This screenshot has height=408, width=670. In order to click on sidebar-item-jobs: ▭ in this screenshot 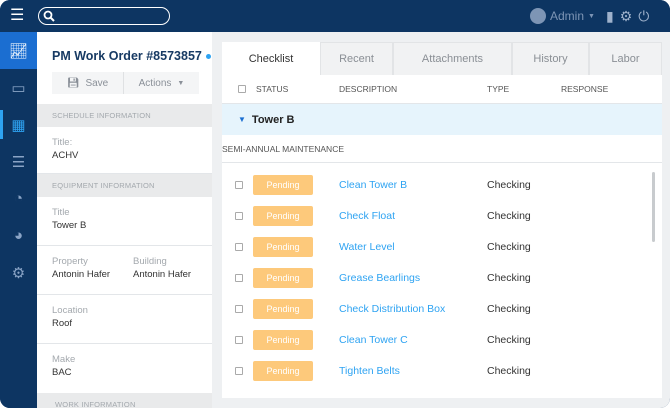, I will do `click(18, 87)`.